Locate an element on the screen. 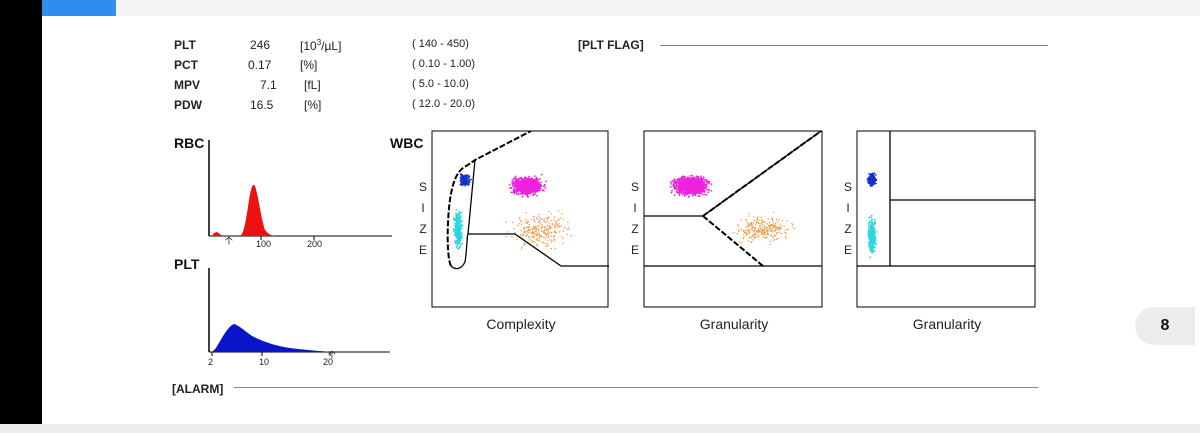  alarm-divider is located at coordinates (636, 387).